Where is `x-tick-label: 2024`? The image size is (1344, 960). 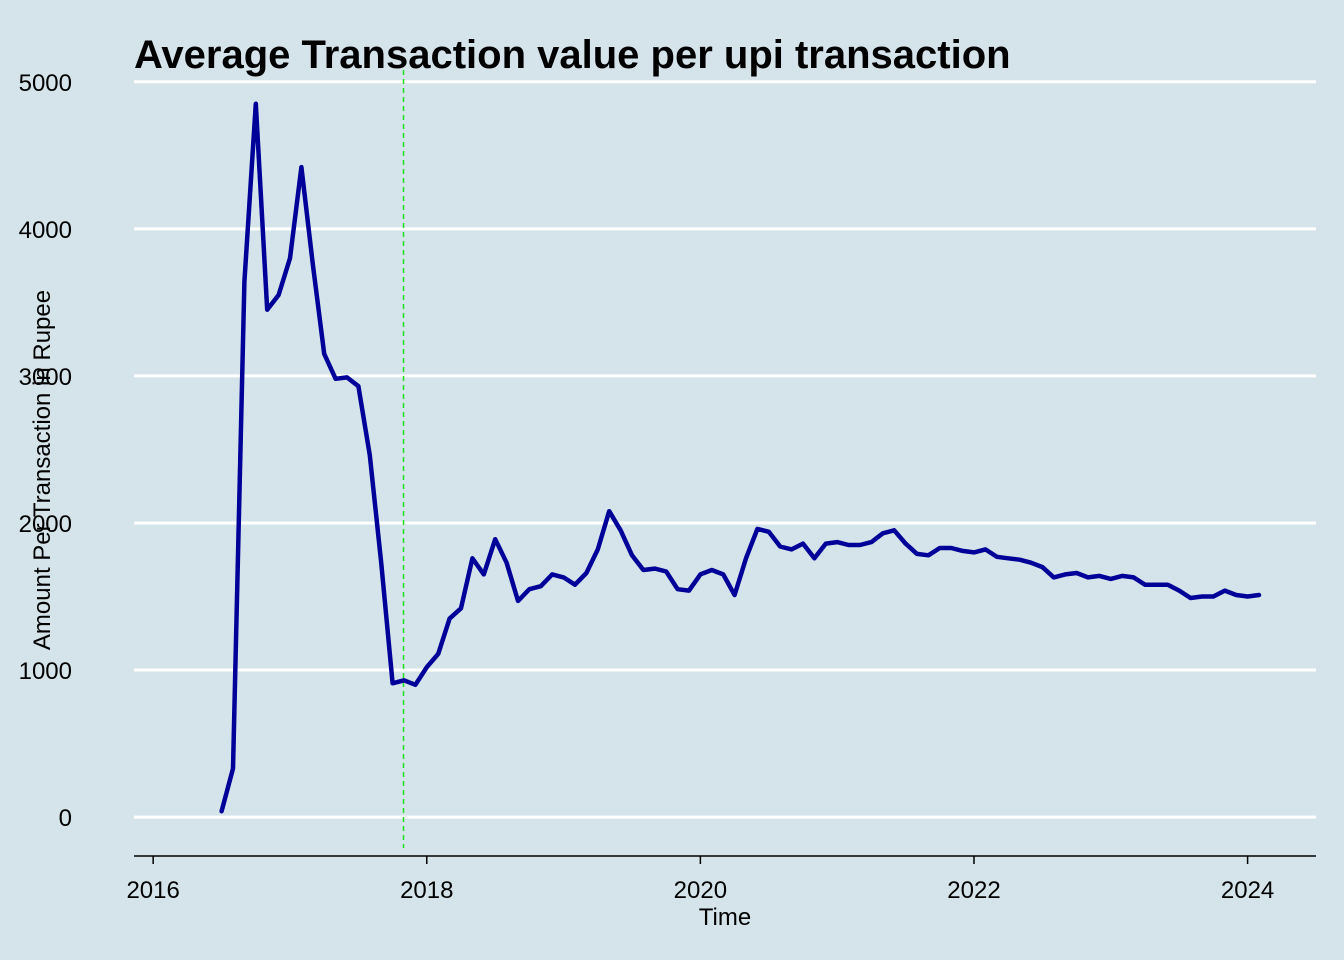
x-tick-label: 2024 is located at coordinates (1247, 890).